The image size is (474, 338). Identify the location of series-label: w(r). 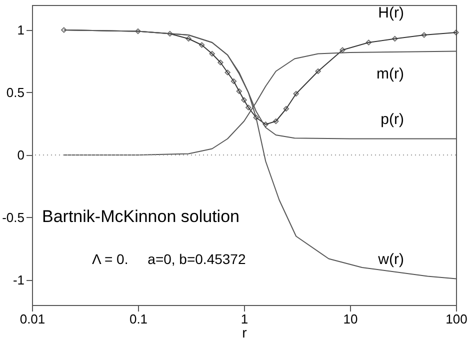
(390, 259).